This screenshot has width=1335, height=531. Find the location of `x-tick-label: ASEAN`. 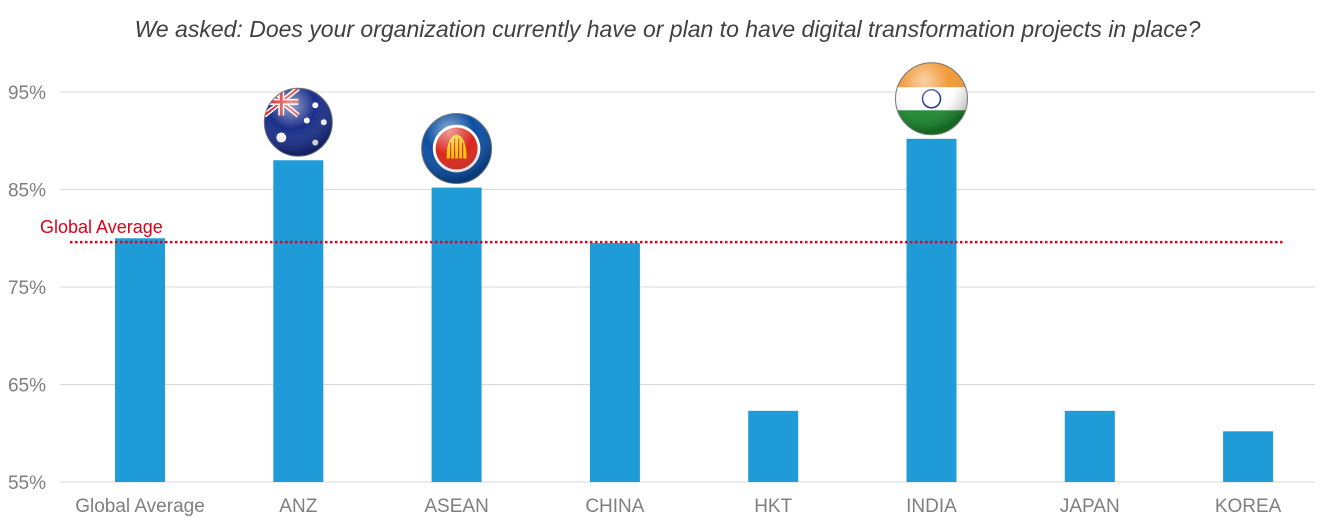

x-tick-label: ASEAN is located at coordinates (456, 506).